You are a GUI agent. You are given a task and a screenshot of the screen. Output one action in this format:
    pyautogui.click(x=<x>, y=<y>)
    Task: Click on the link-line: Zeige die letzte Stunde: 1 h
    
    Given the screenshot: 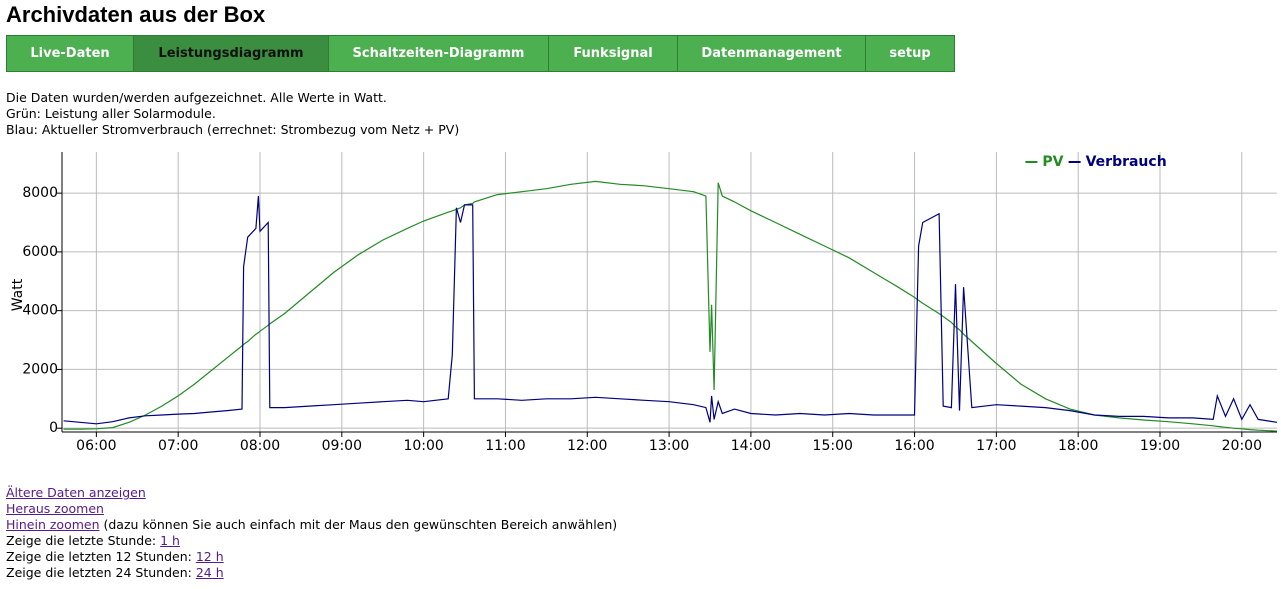 What is the action you would take?
    pyautogui.click(x=311, y=541)
    